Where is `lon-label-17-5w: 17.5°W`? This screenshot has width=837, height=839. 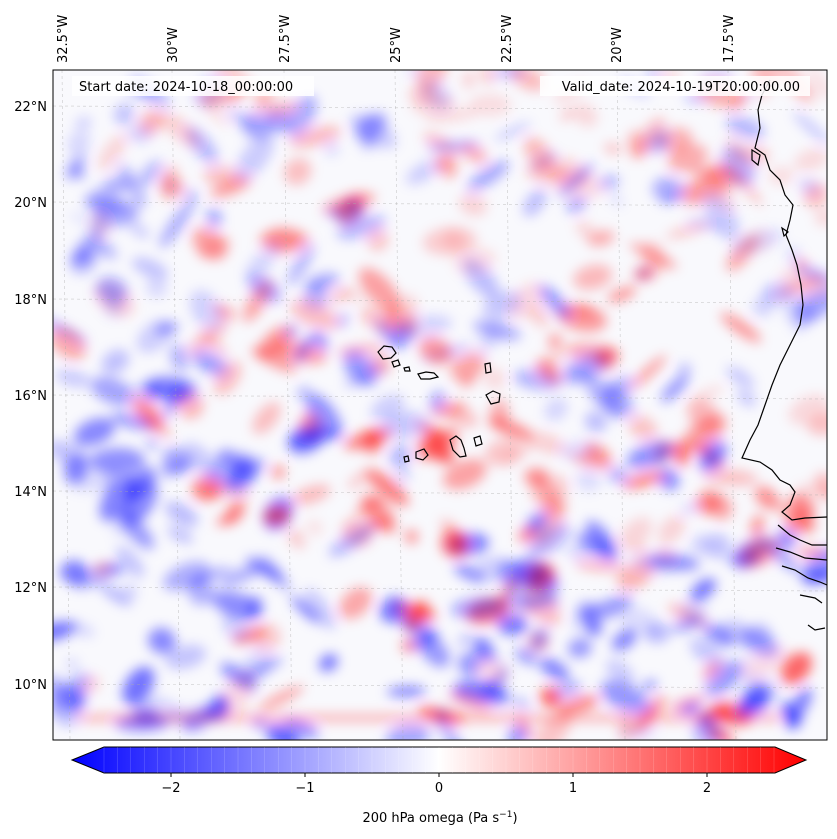 lon-label-17-5w: 17.5°W is located at coordinates (729, 39).